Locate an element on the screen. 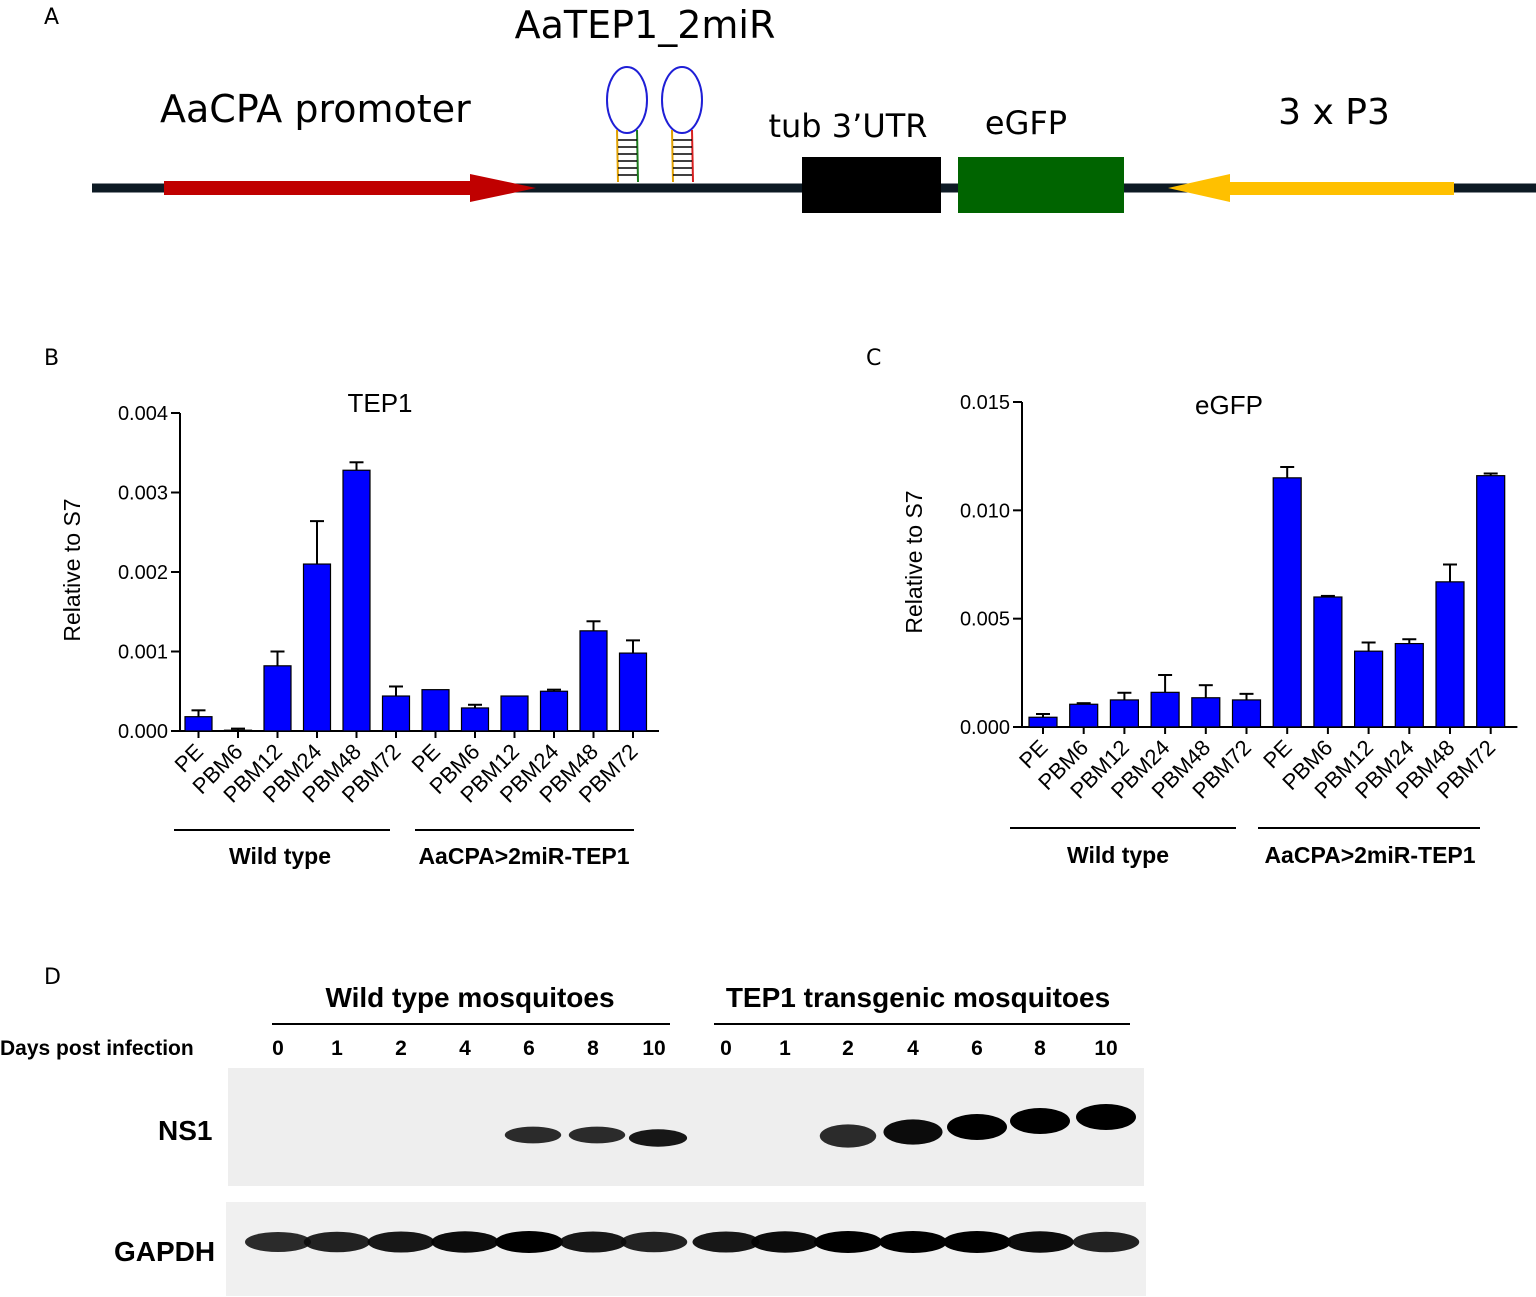 Image resolution: width=1536 pixels, height=1297 pixels. construct-name: AaTEP1_2miR is located at coordinates (645, 25).